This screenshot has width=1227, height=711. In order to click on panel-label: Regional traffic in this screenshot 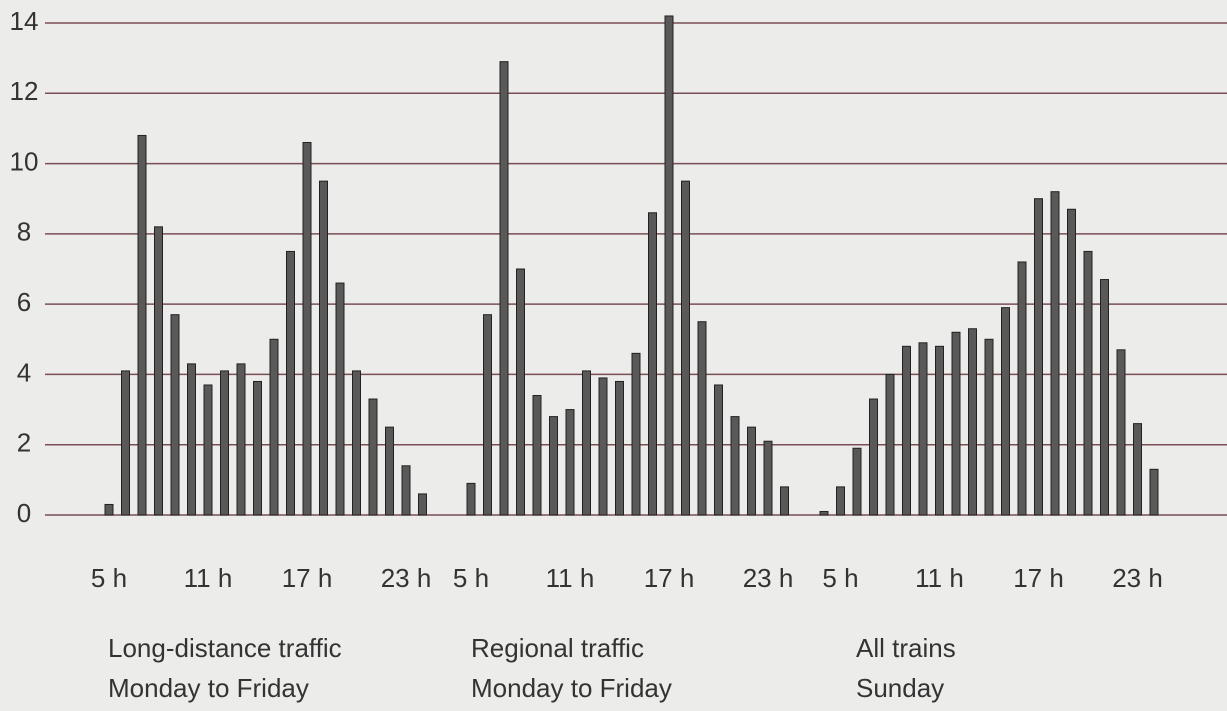, I will do `click(557, 648)`.